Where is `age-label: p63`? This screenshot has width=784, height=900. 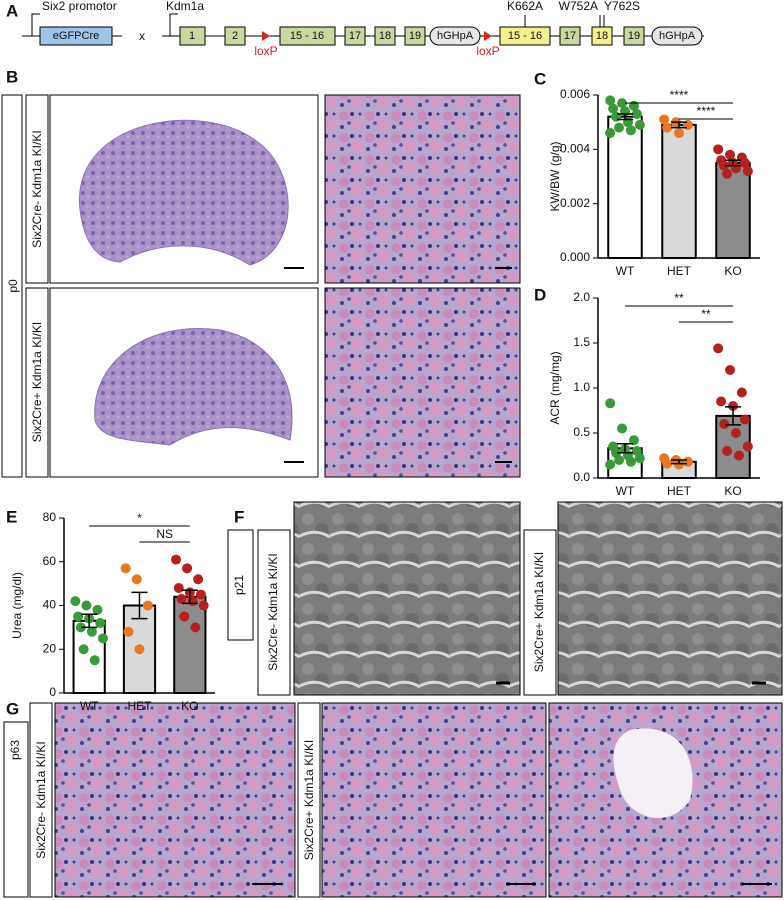
age-label: p63 is located at coordinates (15, 750).